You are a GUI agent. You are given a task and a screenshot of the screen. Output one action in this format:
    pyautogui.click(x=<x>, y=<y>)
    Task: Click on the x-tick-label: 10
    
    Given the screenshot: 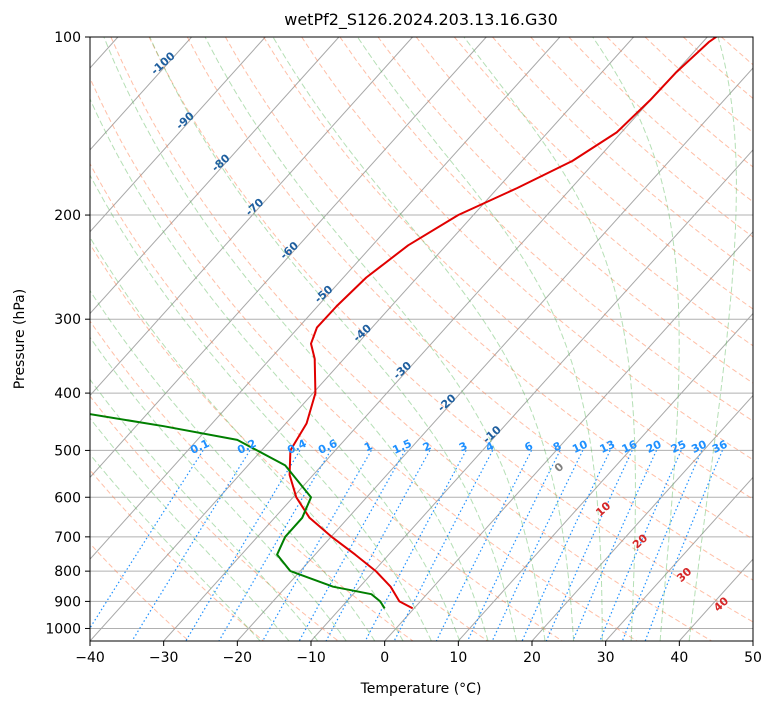 What is the action you would take?
    pyautogui.click(x=458, y=658)
    